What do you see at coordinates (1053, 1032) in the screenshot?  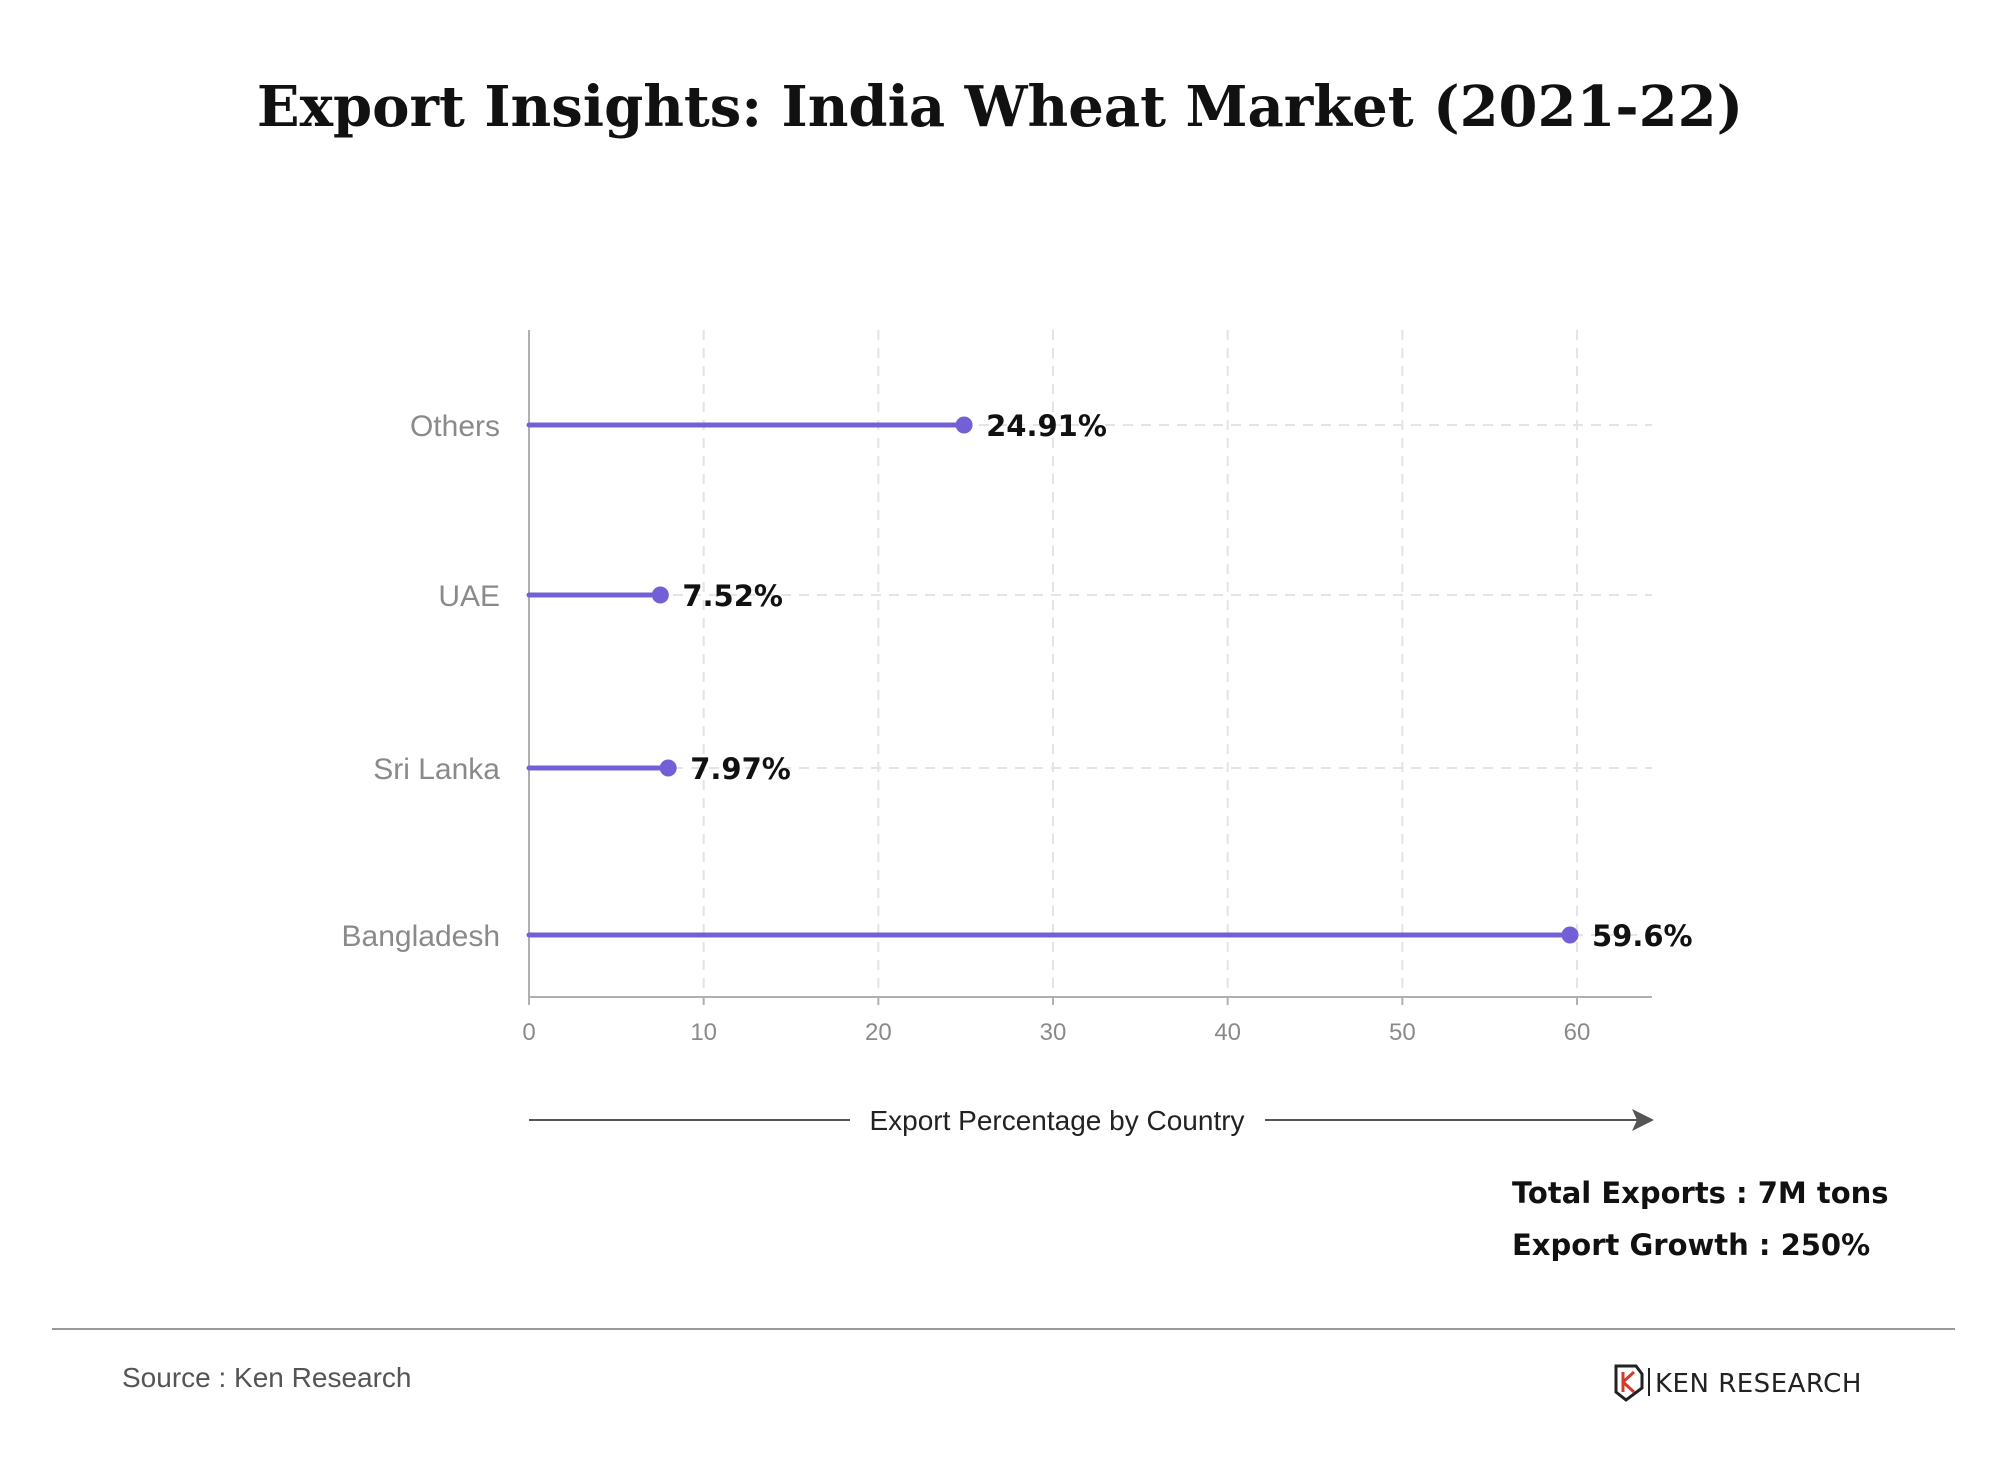 I see `x-tick-label: 30` at bounding box center [1053, 1032].